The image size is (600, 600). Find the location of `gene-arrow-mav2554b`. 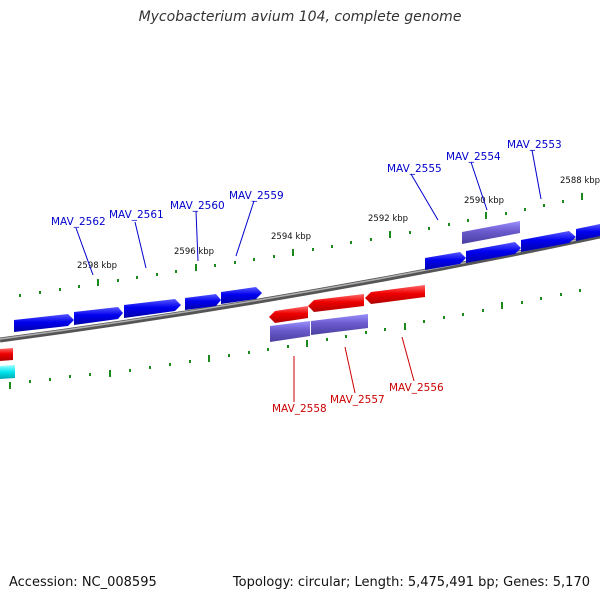

gene-arrow-mav2554b is located at coordinates (493, 252).